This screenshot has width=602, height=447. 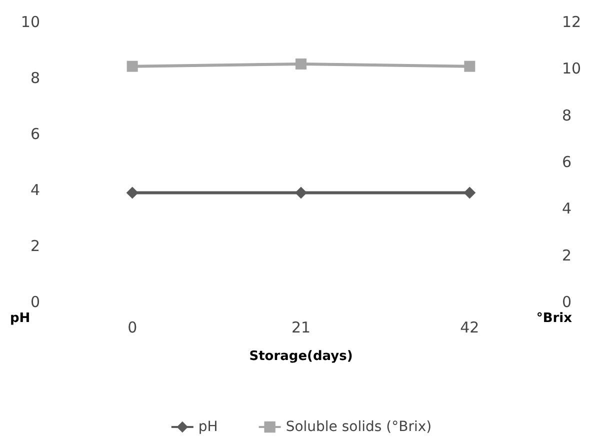 What do you see at coordinates (35, 190) in the screenshot?
I see `y-tick-label: 4` at bounding box center [35, 190].